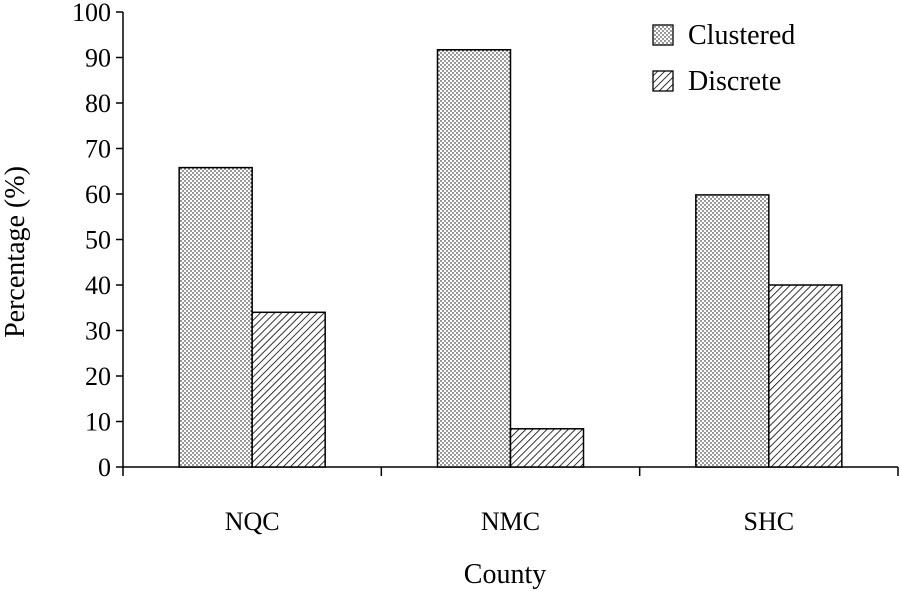 This screenshot has height=591, width=900. What do you see at coordinates (98, 376) in the screenshot?
I see `y-tick-label: 20` at bounding box center [98, 376].